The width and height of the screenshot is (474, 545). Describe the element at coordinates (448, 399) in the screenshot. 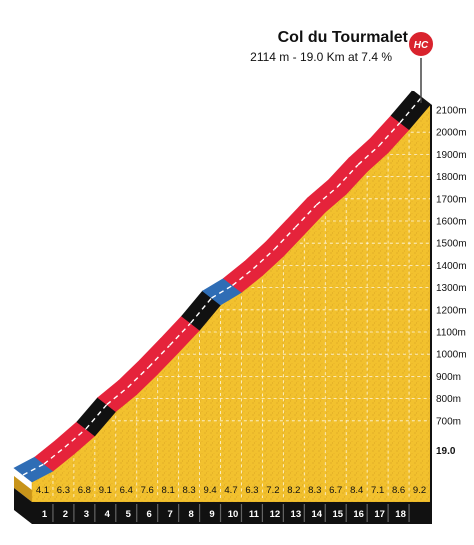

I see `altitude-tick-label: 800m` at that location.